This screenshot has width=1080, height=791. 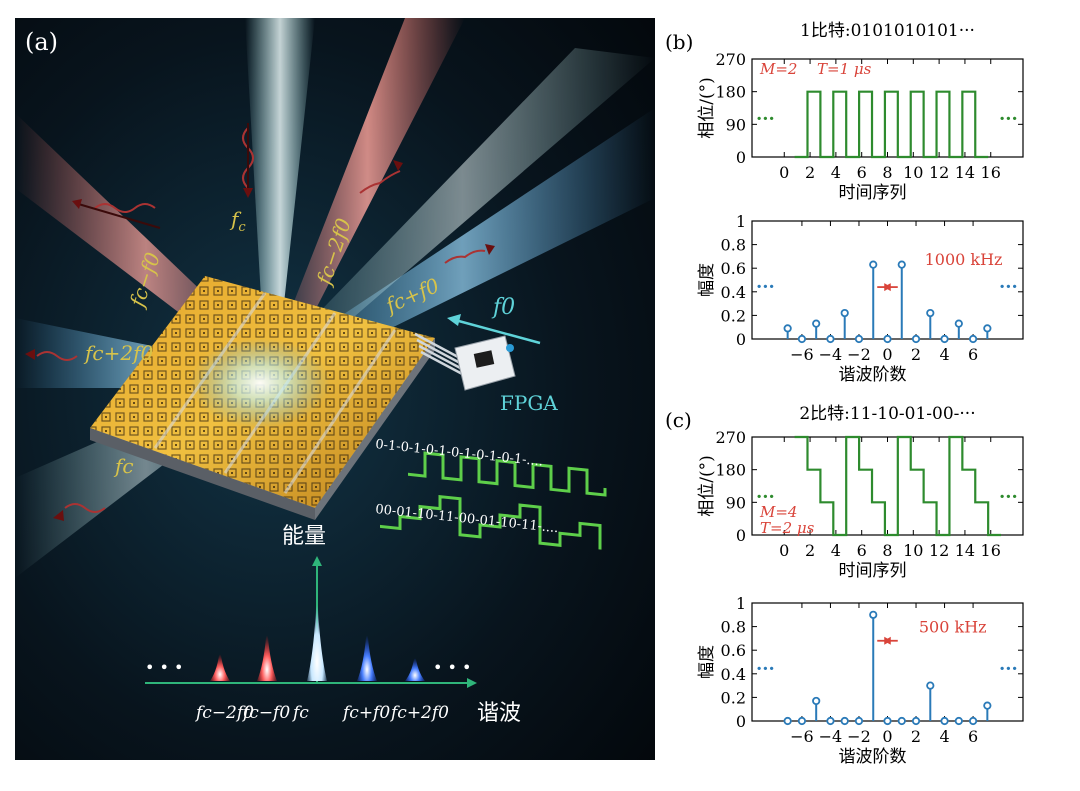 I want to click on chart-title: 1比特:0101010101···, so click(x=887, y=31).